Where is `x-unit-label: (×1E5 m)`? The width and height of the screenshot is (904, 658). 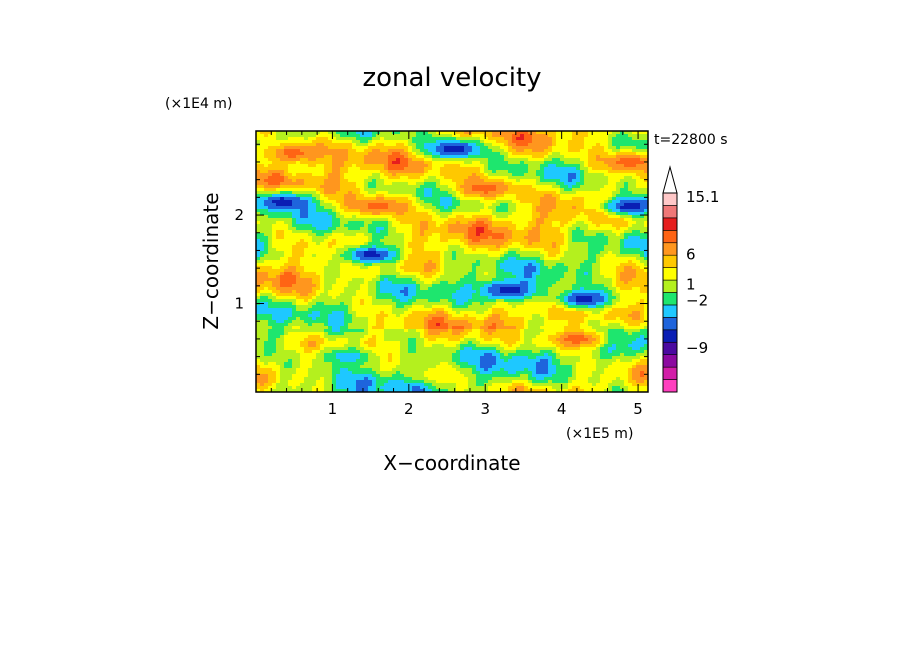 x-unit-label: (×1E5 m) is located at coordinates (599, 434).